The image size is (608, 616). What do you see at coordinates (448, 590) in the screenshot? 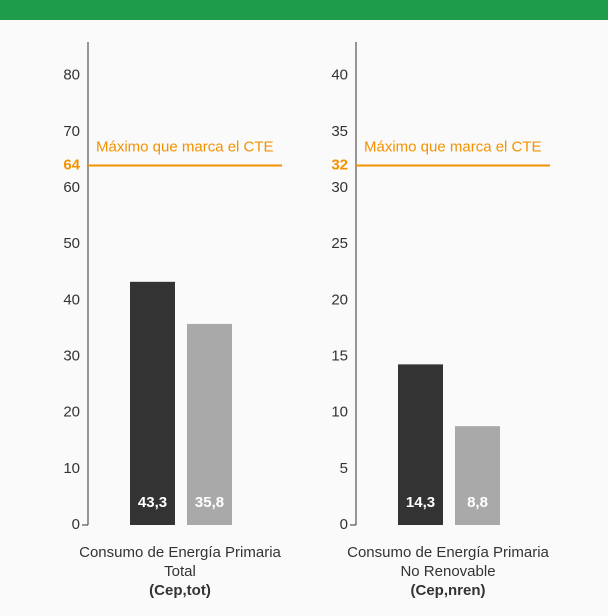
I see `x-axis-label: (Cep,nren)` at bounding box center [448, 590].